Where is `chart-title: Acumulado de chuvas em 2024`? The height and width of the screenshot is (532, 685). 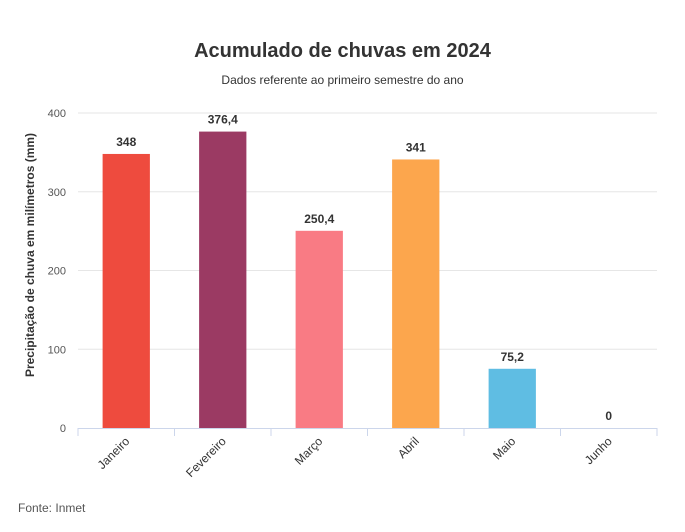 chart-title: Acumulado de chuvas em 2024 is located at coordinates (342, 51).